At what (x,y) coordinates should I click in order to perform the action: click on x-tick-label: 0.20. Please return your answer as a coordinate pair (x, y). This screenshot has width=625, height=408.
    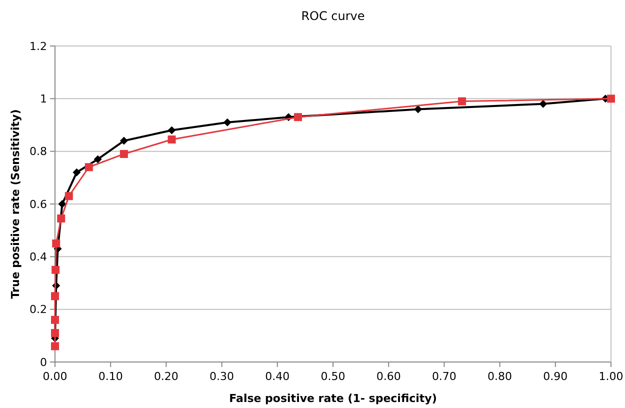
    Looking at the image, I should click on (166, 376).